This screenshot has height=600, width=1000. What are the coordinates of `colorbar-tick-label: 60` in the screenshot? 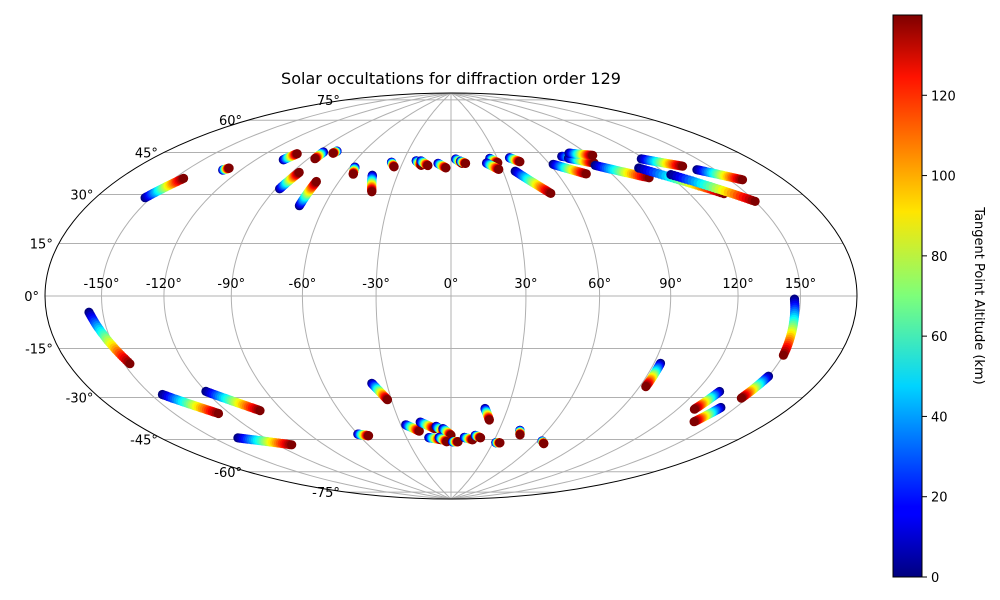 It's located at (939, 337).